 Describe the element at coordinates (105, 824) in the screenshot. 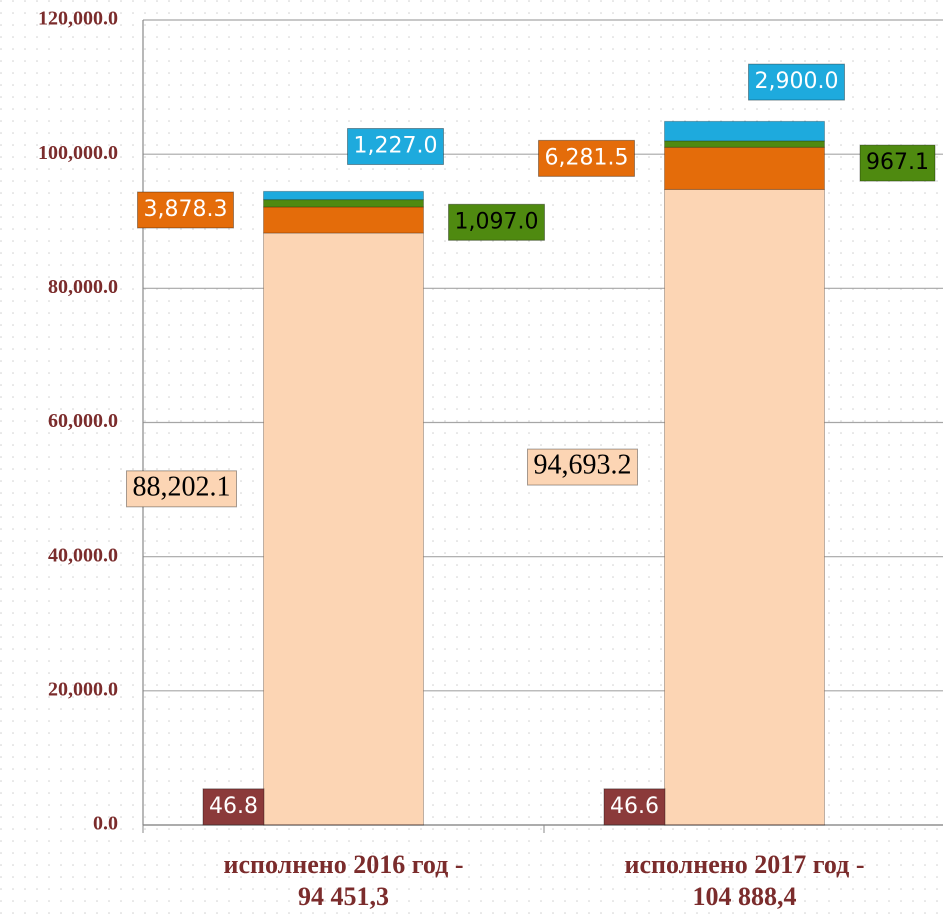

I see `y-tick-label: 0.0` at that location.